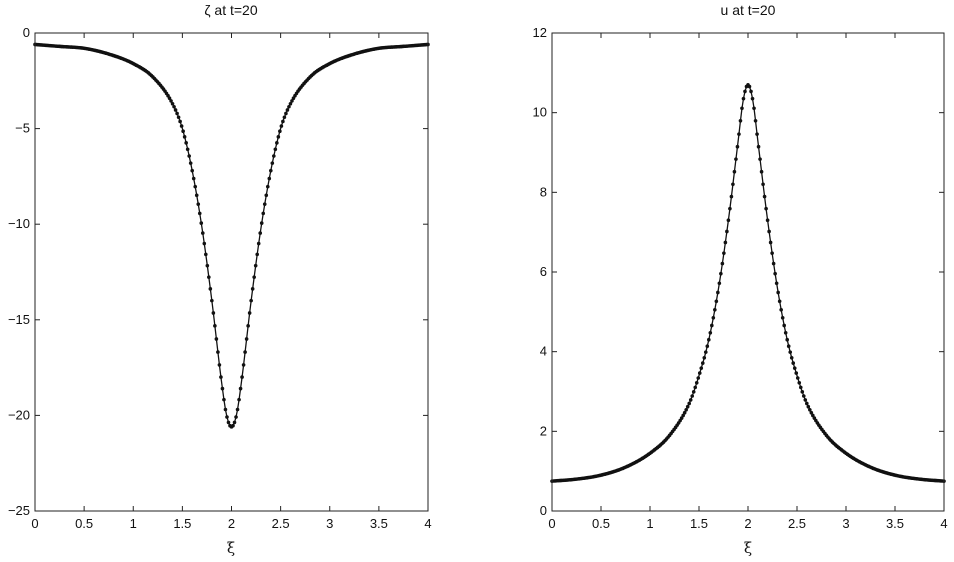 The image size is (954, 562). I want to click on y-tick-label: −25, so click(19, 510).